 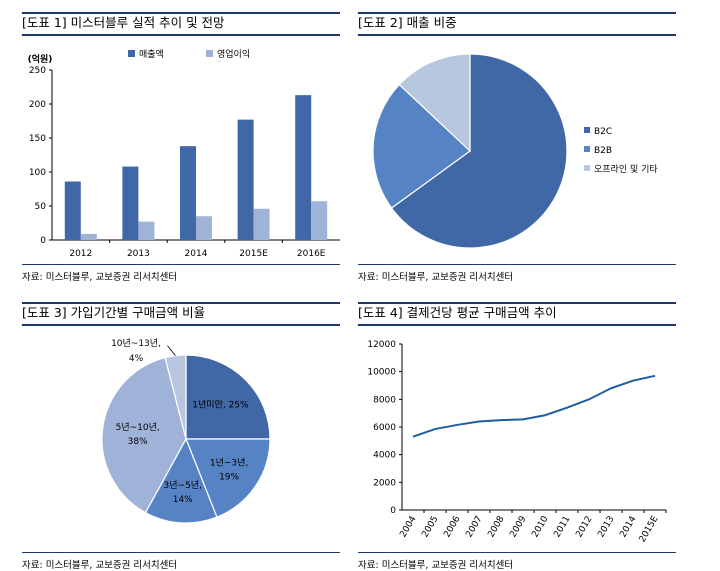 I want to click on slice-label: 4%, so click(x=136, y=359).